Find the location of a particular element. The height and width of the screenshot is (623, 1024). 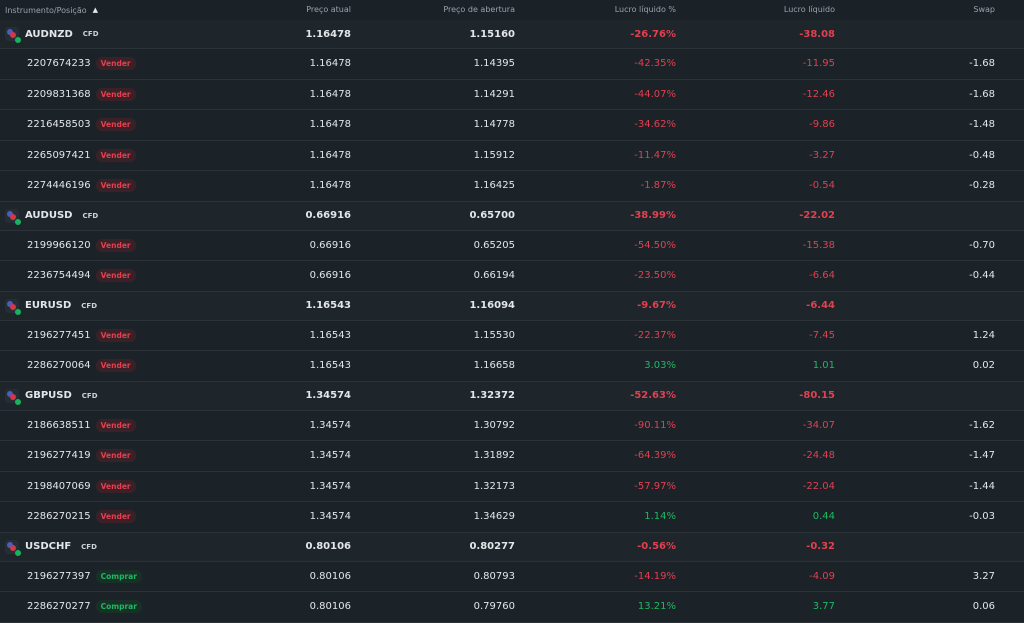

position-id: 2274446196 is located at coordinates (59, 186).